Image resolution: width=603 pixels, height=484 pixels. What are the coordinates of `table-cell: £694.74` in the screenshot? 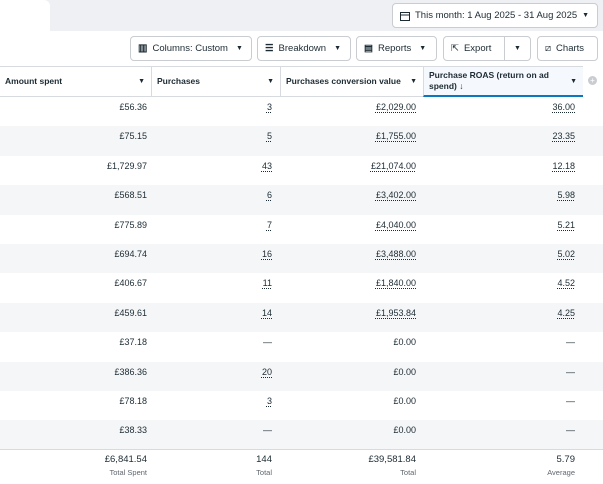 It's located at (130, 254).